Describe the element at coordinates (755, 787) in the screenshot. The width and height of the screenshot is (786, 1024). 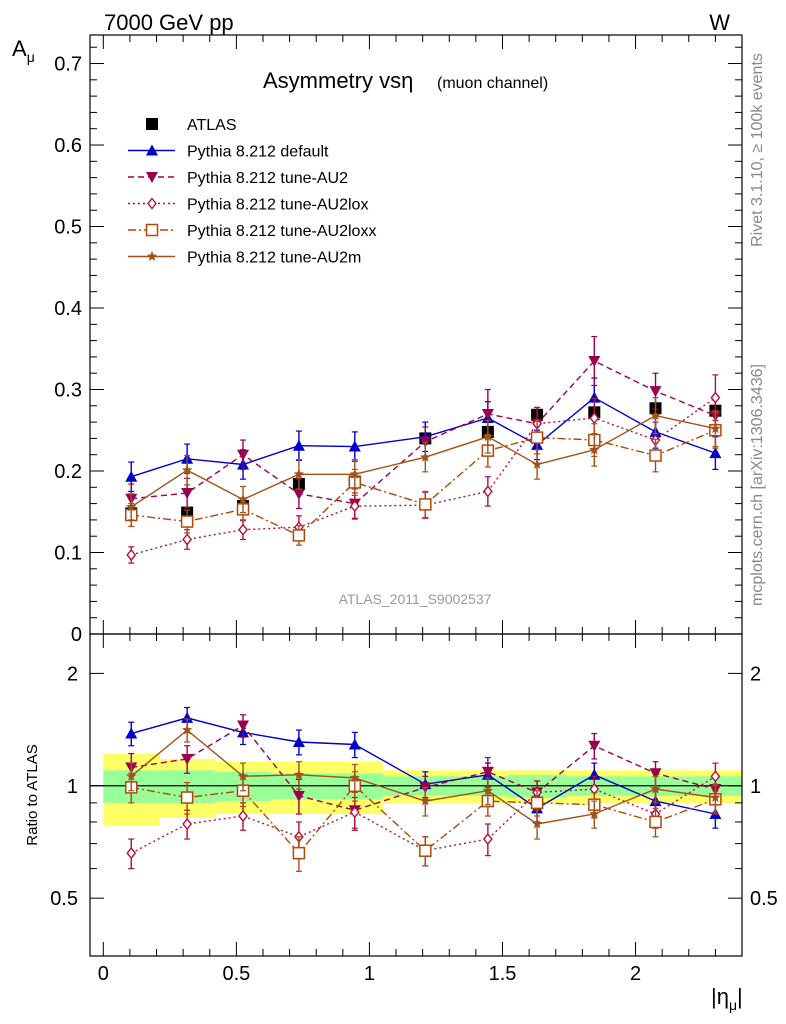
I see `ratio-ytick-label-right: 1` at that location.